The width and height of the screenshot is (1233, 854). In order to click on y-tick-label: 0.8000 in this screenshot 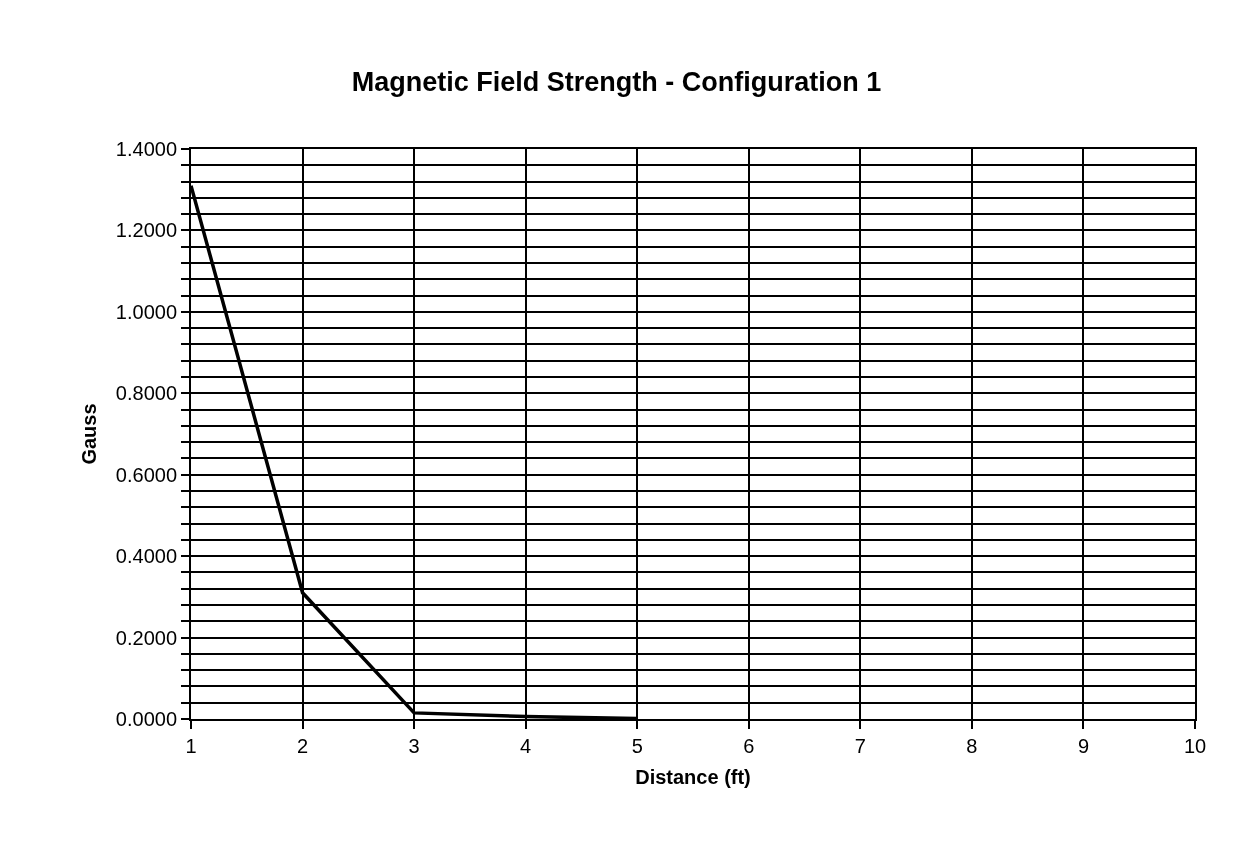, I will do `click(146, 393)`.